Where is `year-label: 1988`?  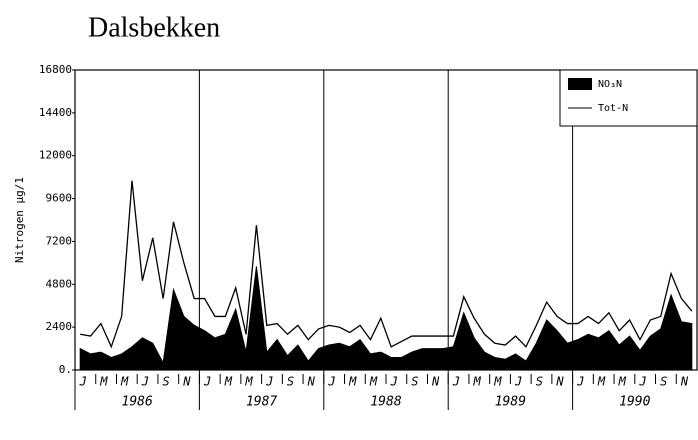 year-label: 1988 is located at coordinates (385, 402).